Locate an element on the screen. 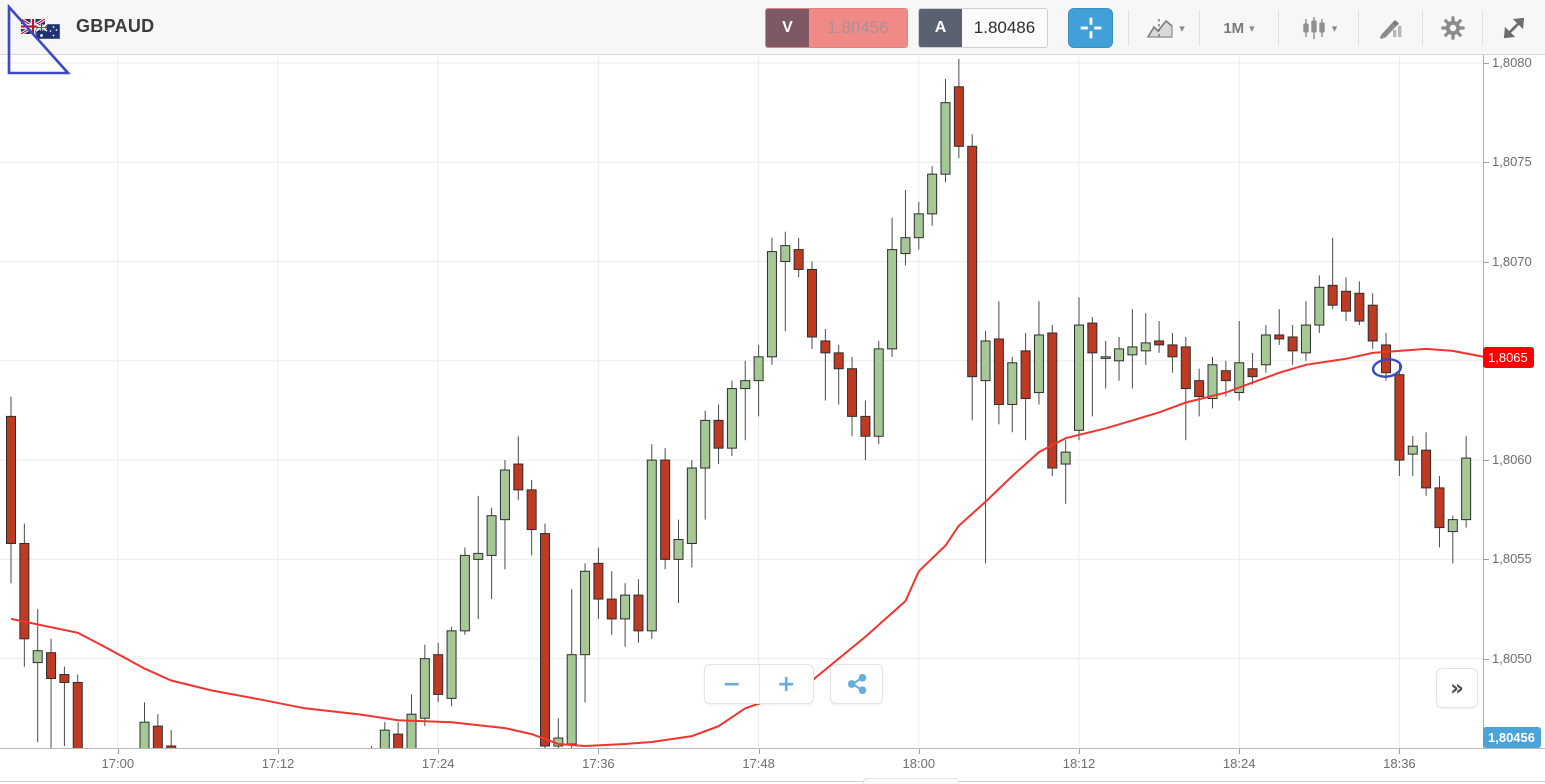  sell-tag-label: V is located at coordinates (787, 28).